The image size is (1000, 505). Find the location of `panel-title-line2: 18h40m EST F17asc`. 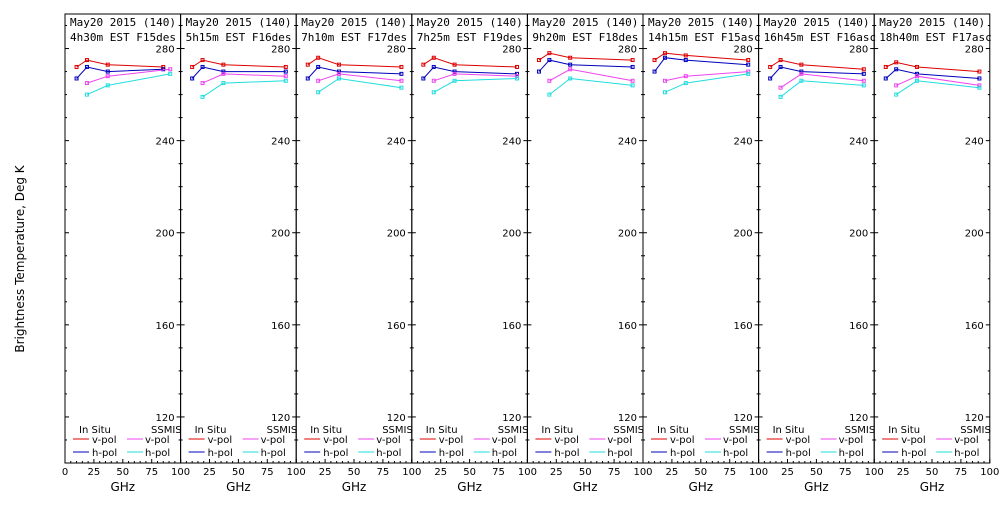

panel-title-line2: 18h40m EST F17asc is located at coordinates (935, 37).